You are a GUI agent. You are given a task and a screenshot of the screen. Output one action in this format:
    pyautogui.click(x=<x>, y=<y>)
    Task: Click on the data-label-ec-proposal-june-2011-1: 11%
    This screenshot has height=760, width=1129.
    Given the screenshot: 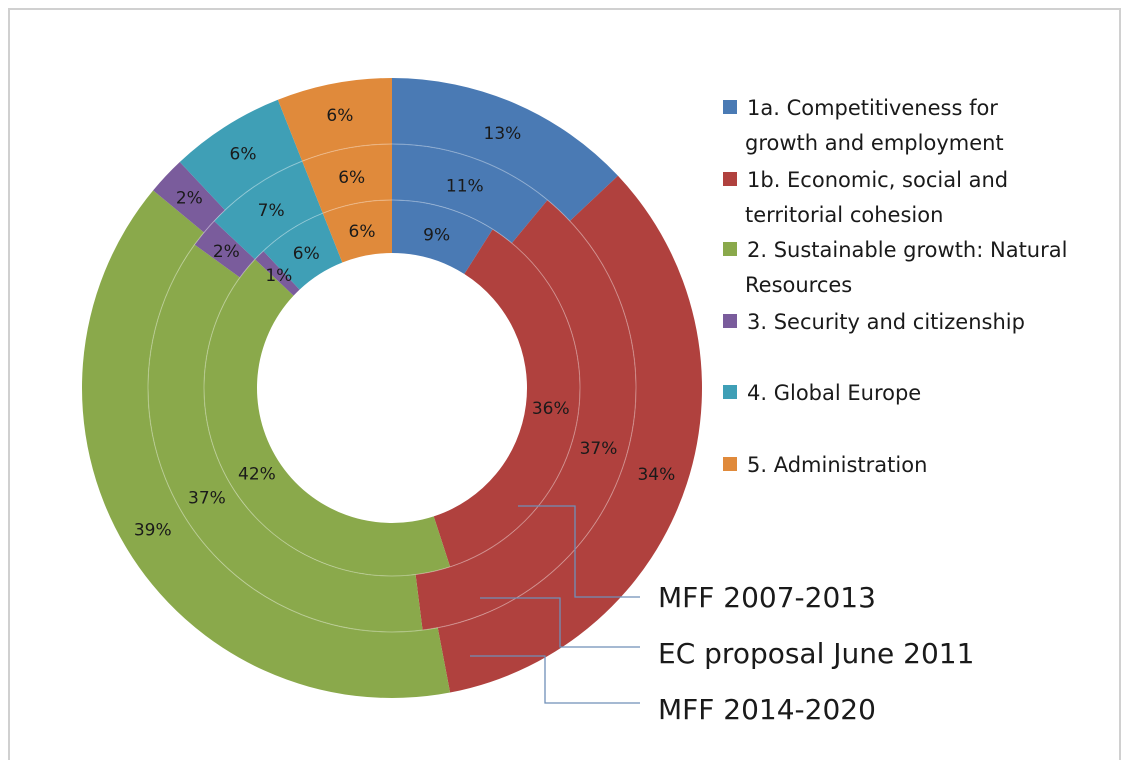 What is the action you would take?
    pyautogui.click(x=465, y=187)
    